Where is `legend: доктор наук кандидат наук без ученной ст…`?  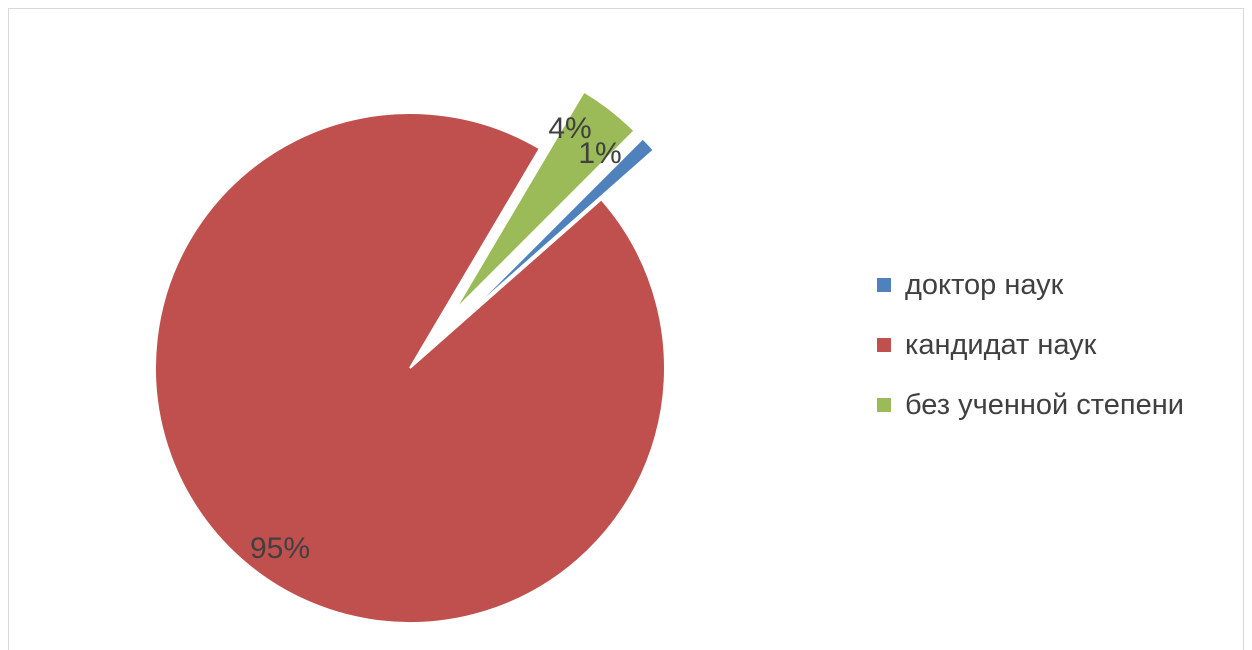
legend: доктор наук кандидат наук без ученной ст… is located at coordinates (1030, 345).